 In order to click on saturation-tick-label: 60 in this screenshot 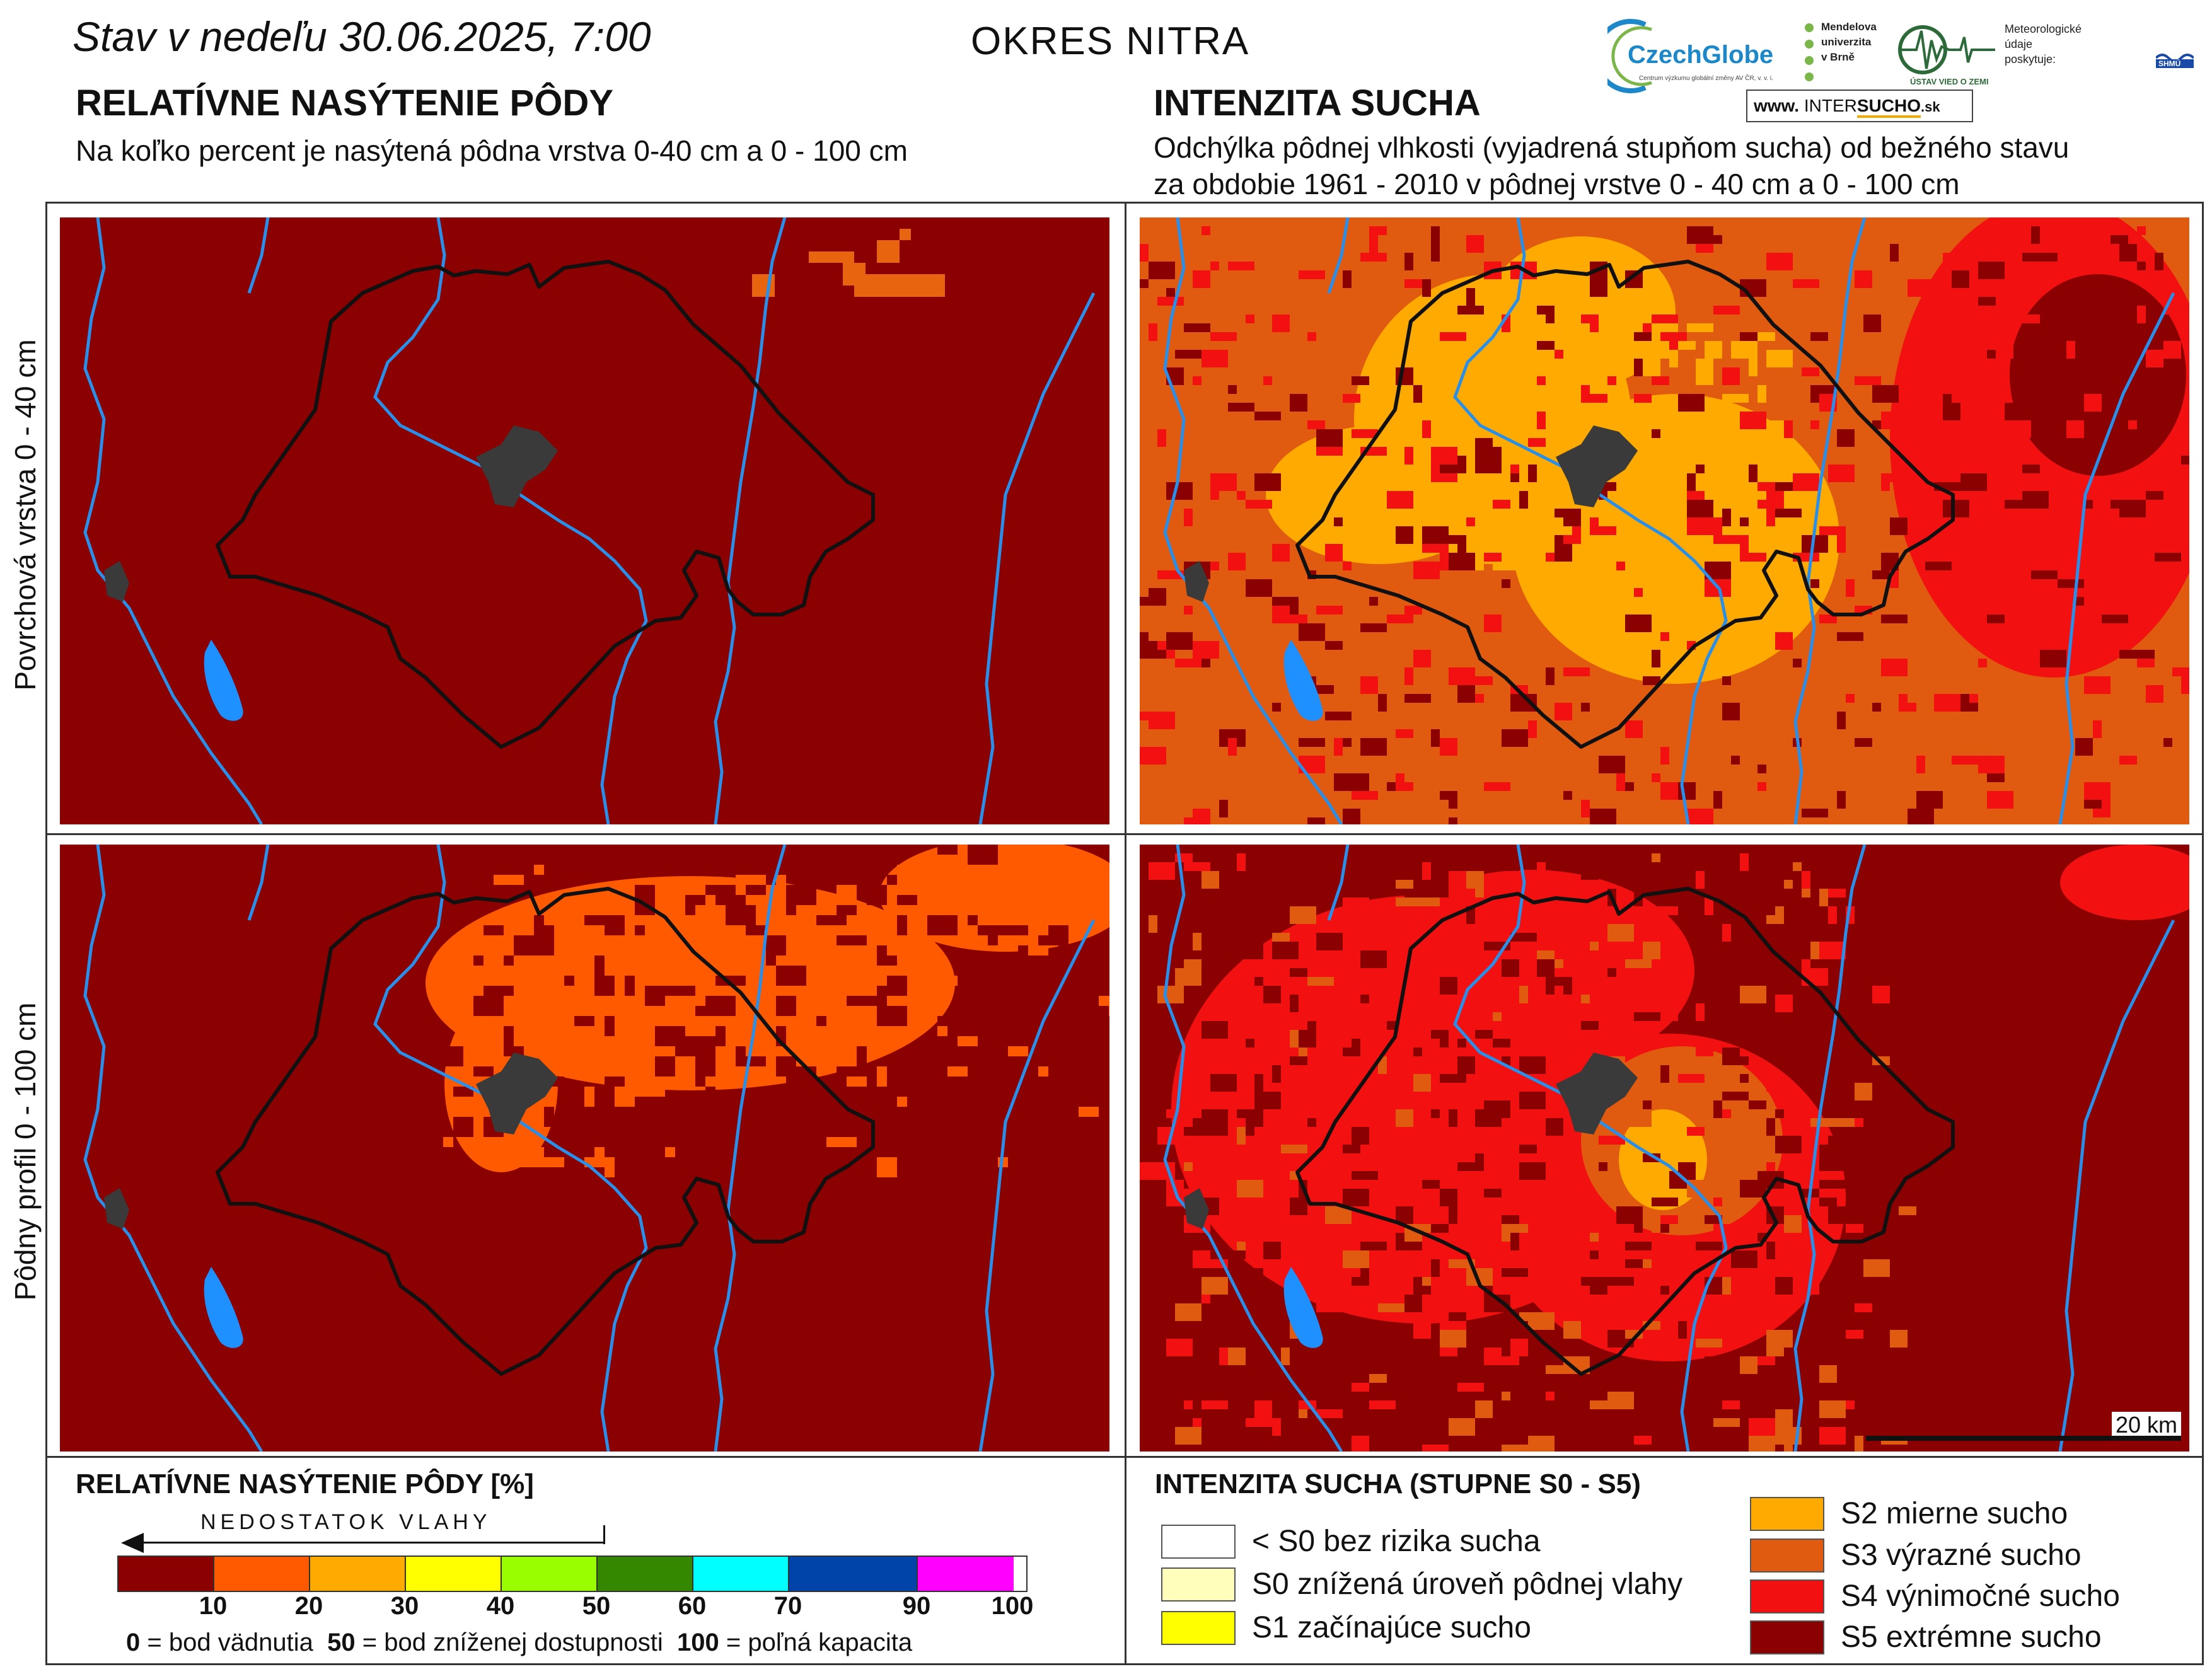, I will do `click(692, 1606)`.